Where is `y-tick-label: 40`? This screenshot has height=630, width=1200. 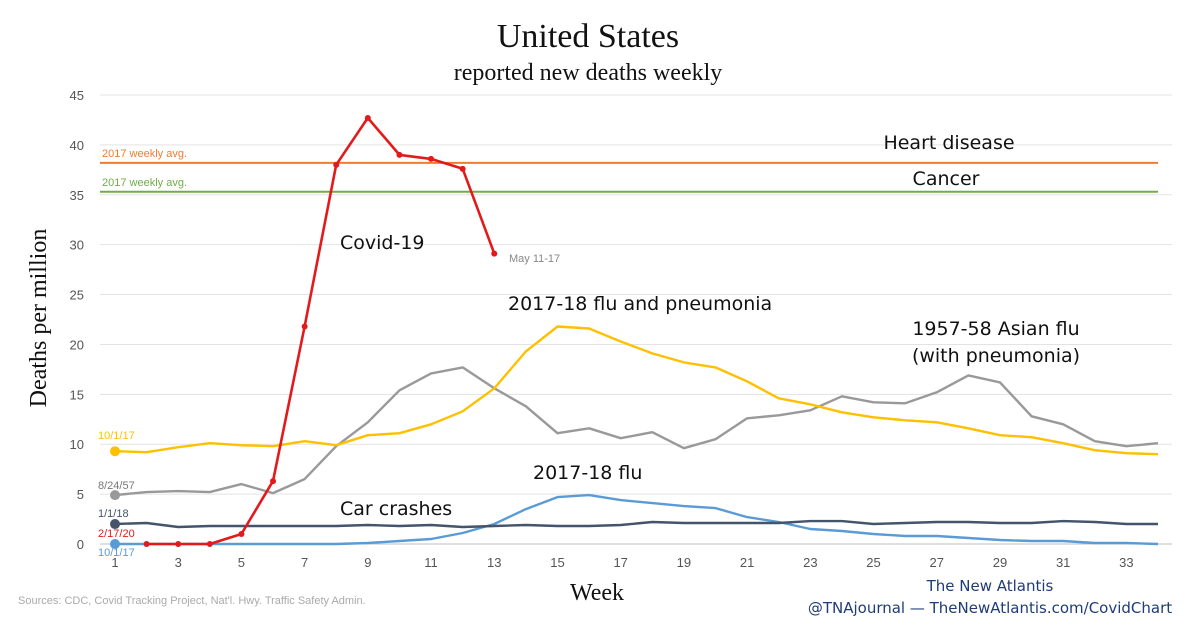 y-tick-label: 40 is located at coordinates (77, 145).